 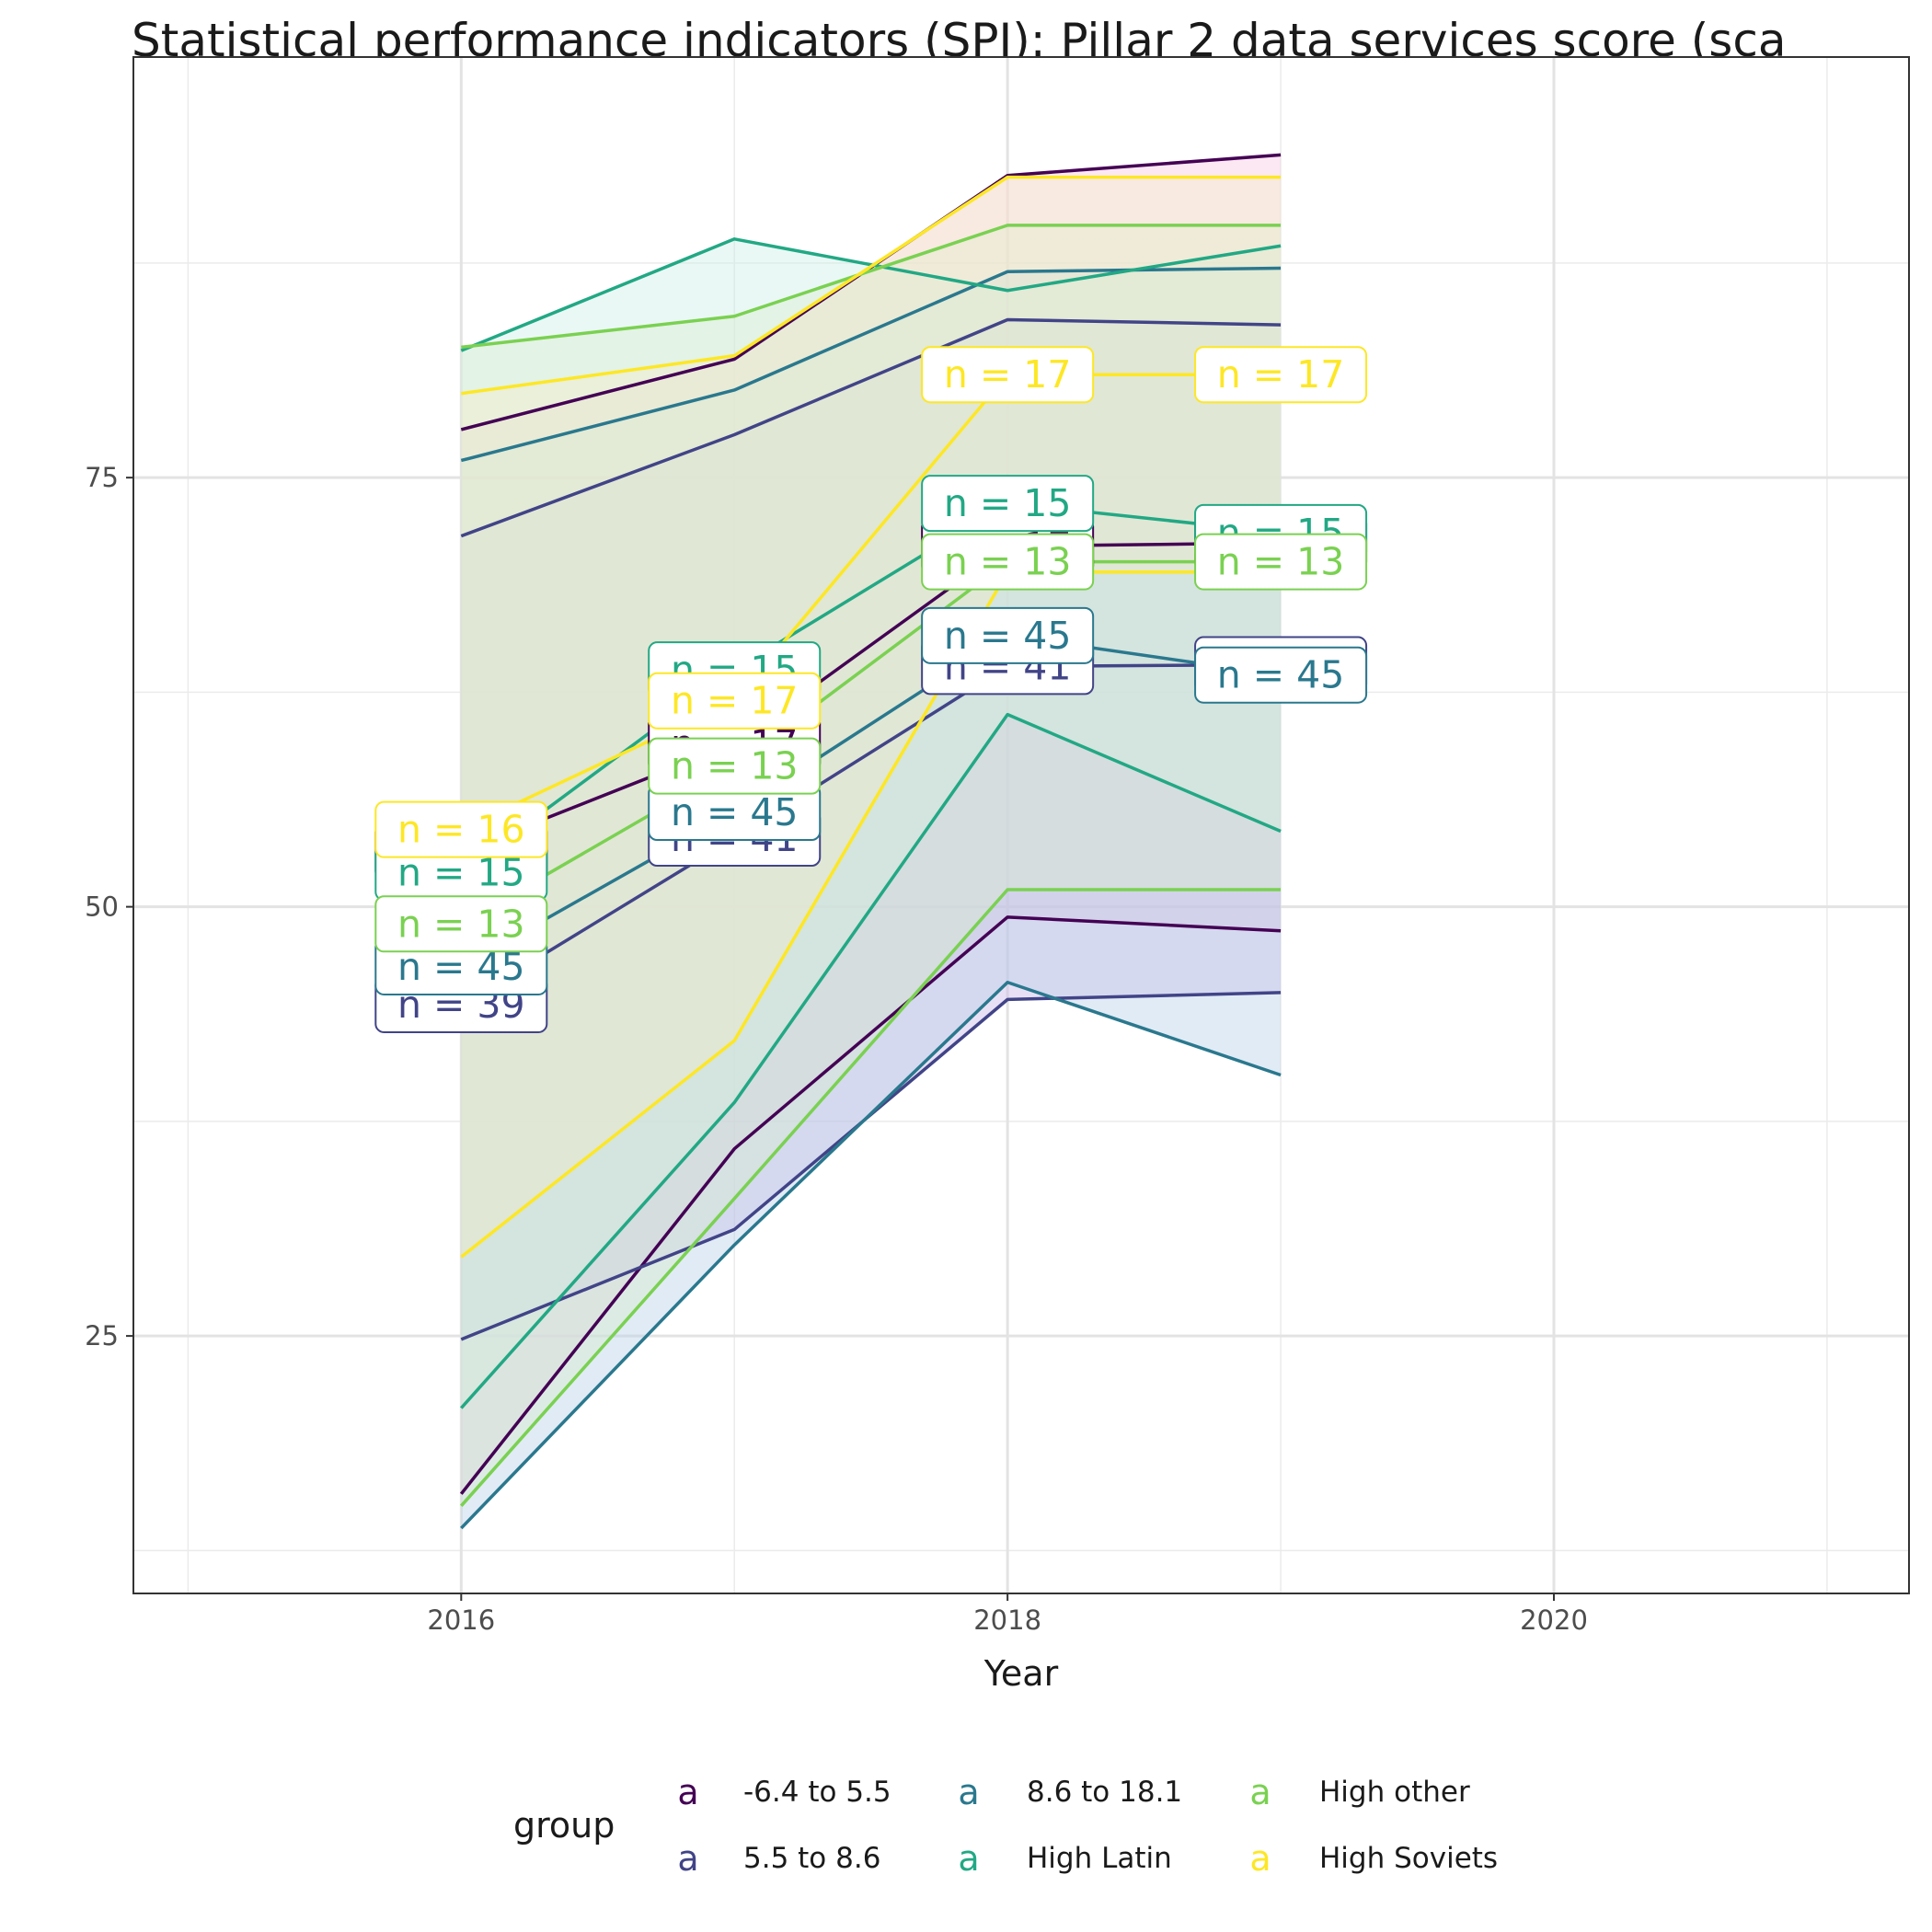 What do you see at coordinates (1554, 1620) in the screenshot?
I see `x-tick-label: 2020` at bounding box center [1554, 1620].